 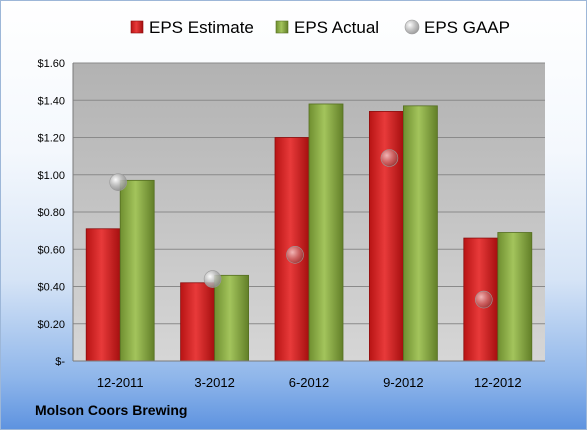 What do you see at coordinates (51, 176) in the screenshot?
I see `y-tick-label: $1.00` at bounding box center [51, 176].